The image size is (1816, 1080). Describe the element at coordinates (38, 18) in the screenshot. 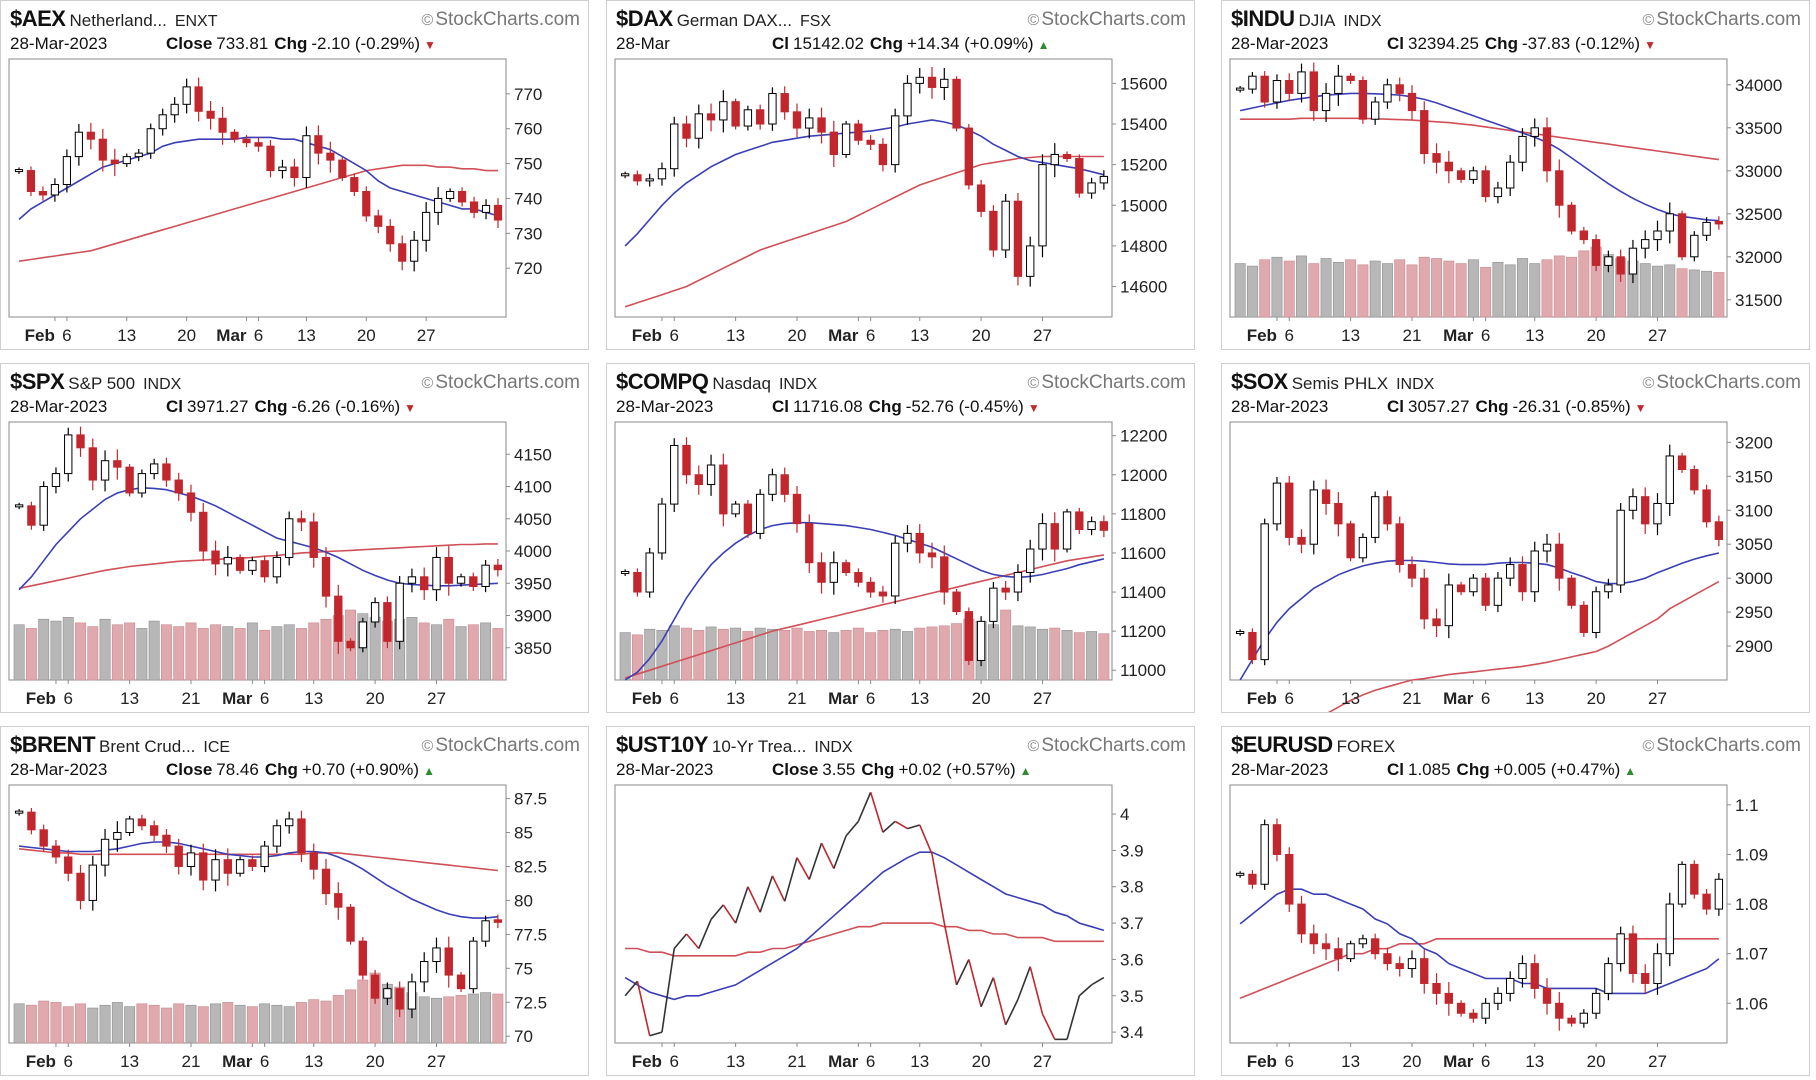

I see `ticker-symbol: $AEX` at that location.